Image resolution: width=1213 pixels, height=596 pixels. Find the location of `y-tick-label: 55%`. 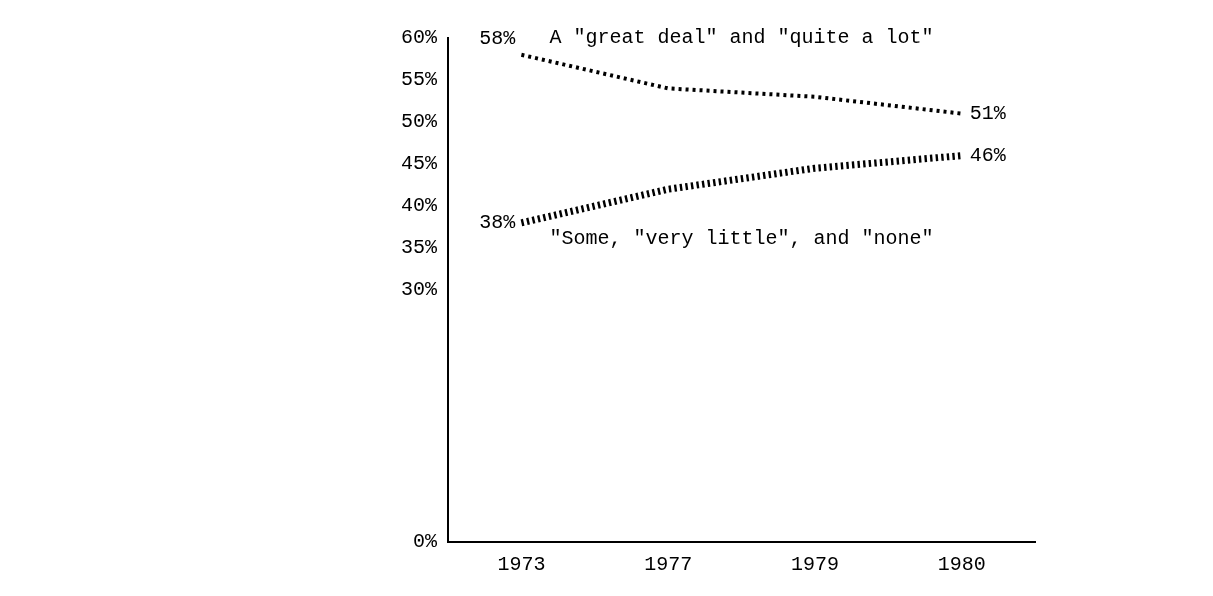

y-tick-label: 55% is located at coordinates (419, 80).